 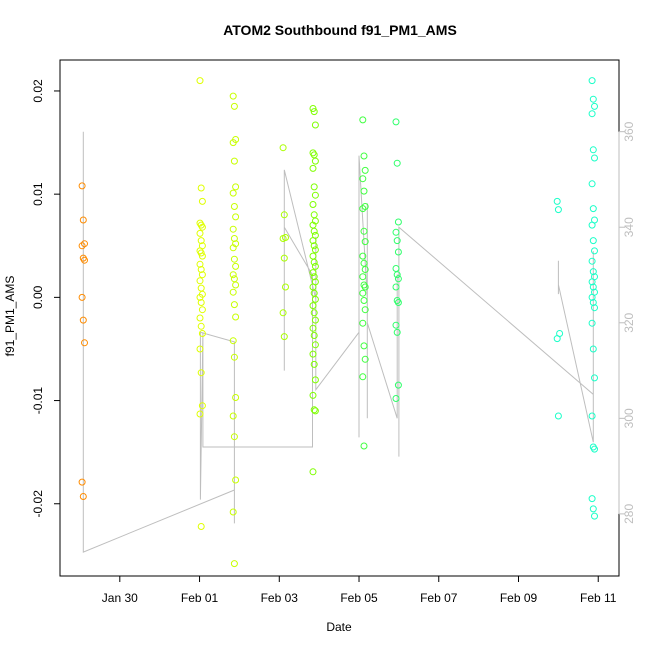 I want to click on chart-title: ATOM2 Southbound f91_PM1_AMS, so click(x=340, y=30).